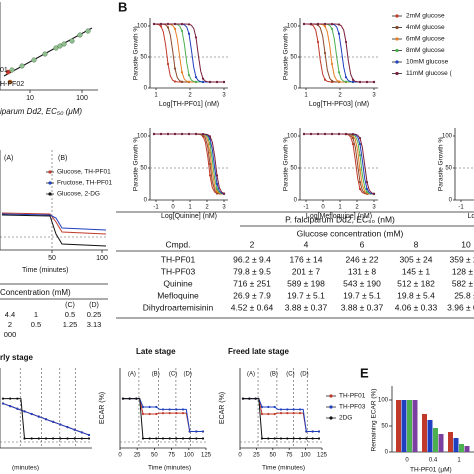 This screenshot has height=474, width=474. I want to click on phase-label: (C), so click(290, 375).